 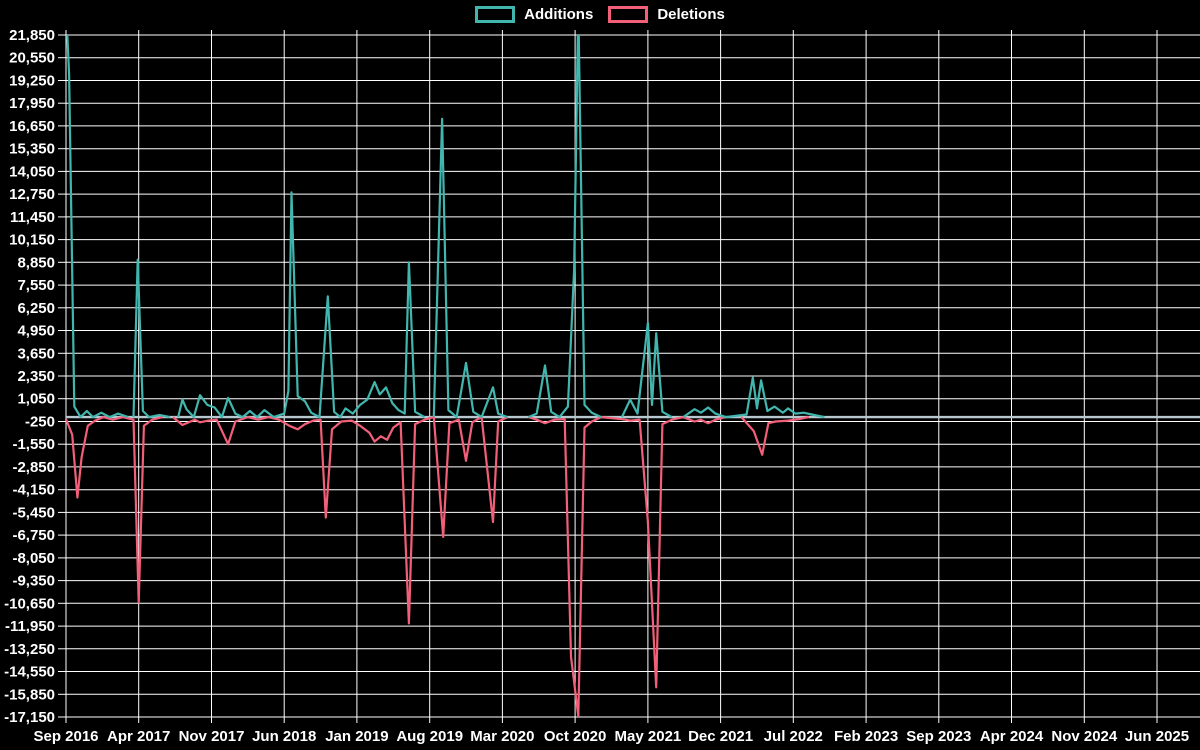 What do you see at coordinates (32, 103) in the screenshot?
I see `y-tick-label: 17,950` at bounding box center [32, 103].